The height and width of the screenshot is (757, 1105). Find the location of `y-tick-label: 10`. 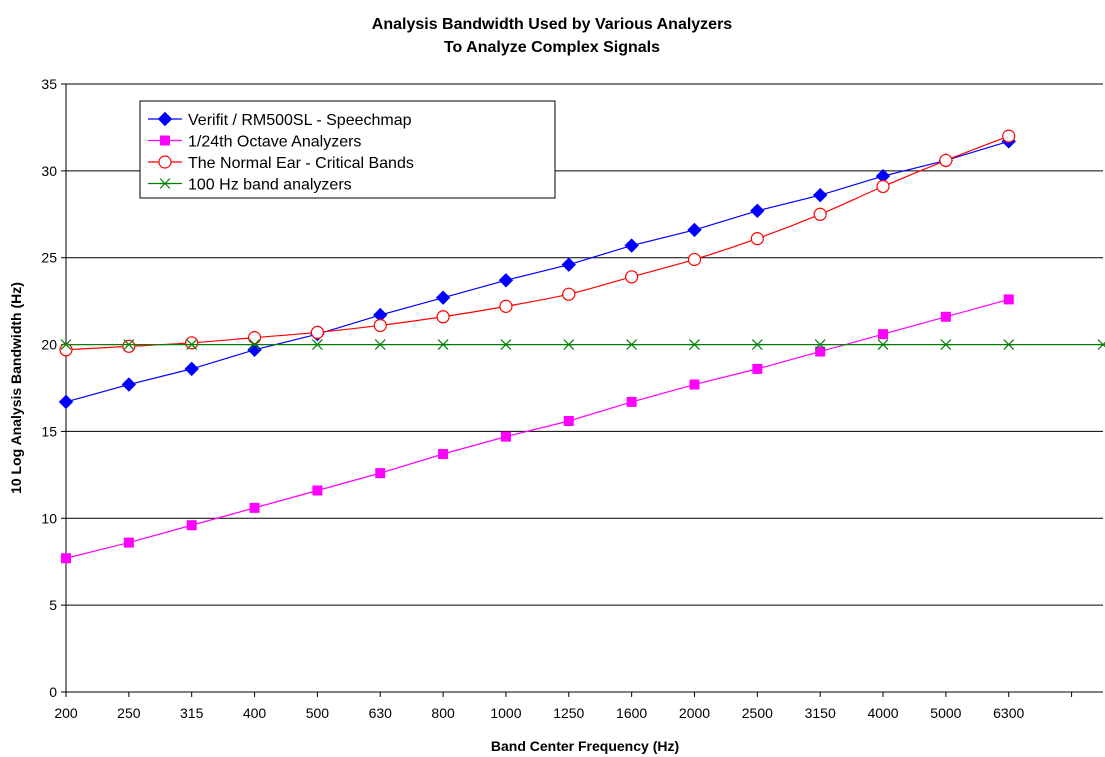

y-tick-label: 10 is located at coordinates (49, 518).